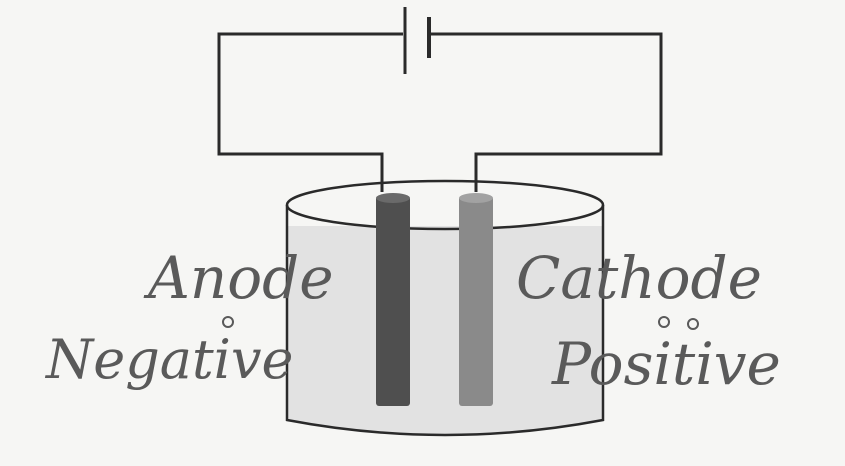 Image resolution: width=845 pixels, height=466 pixels. I want to click on cathode-electrode, so click(476, 299).